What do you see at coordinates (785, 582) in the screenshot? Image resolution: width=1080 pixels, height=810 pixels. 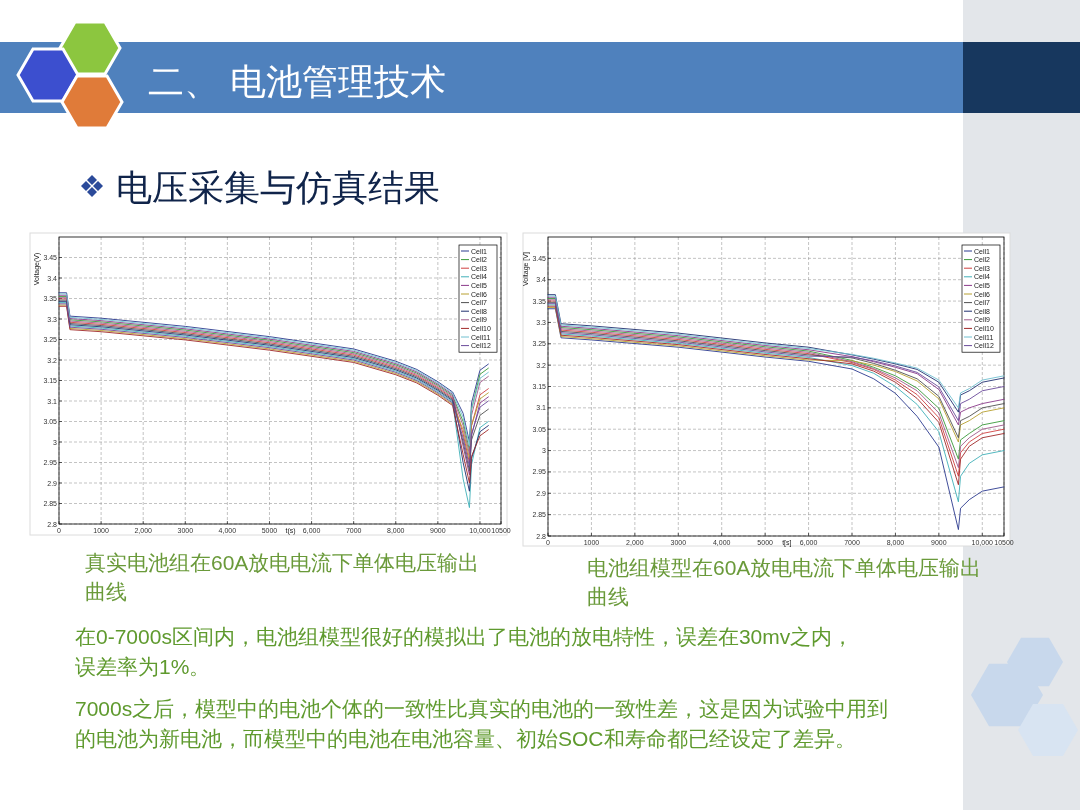 I see `text: 电池组模型在60A放电电流下单体电压输出曲线` at bounding box center [785, 582].